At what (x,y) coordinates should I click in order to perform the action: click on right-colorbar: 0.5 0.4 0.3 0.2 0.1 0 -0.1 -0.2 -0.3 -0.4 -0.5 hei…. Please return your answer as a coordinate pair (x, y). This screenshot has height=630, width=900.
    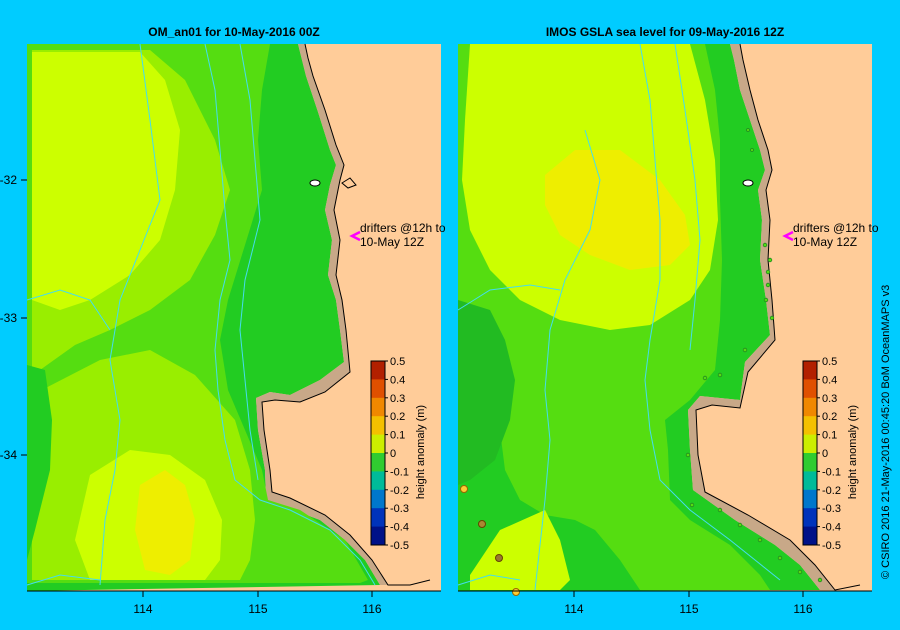
    Looking at the image, I should click on (830, 454).